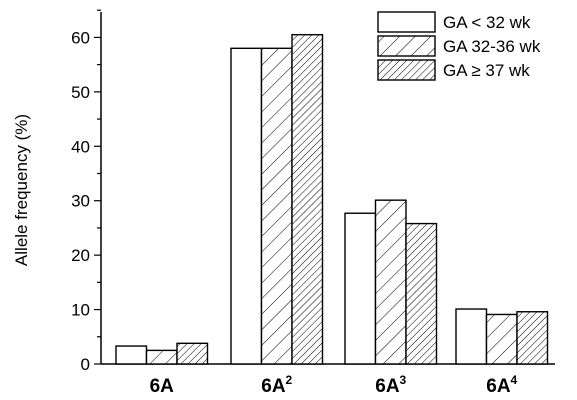 This screenshot has width=577, height=400. What do you see at coordinates (80, 201) in the screenshot?
I see `y-tick-label: 30` at bounding box center [80, 201].